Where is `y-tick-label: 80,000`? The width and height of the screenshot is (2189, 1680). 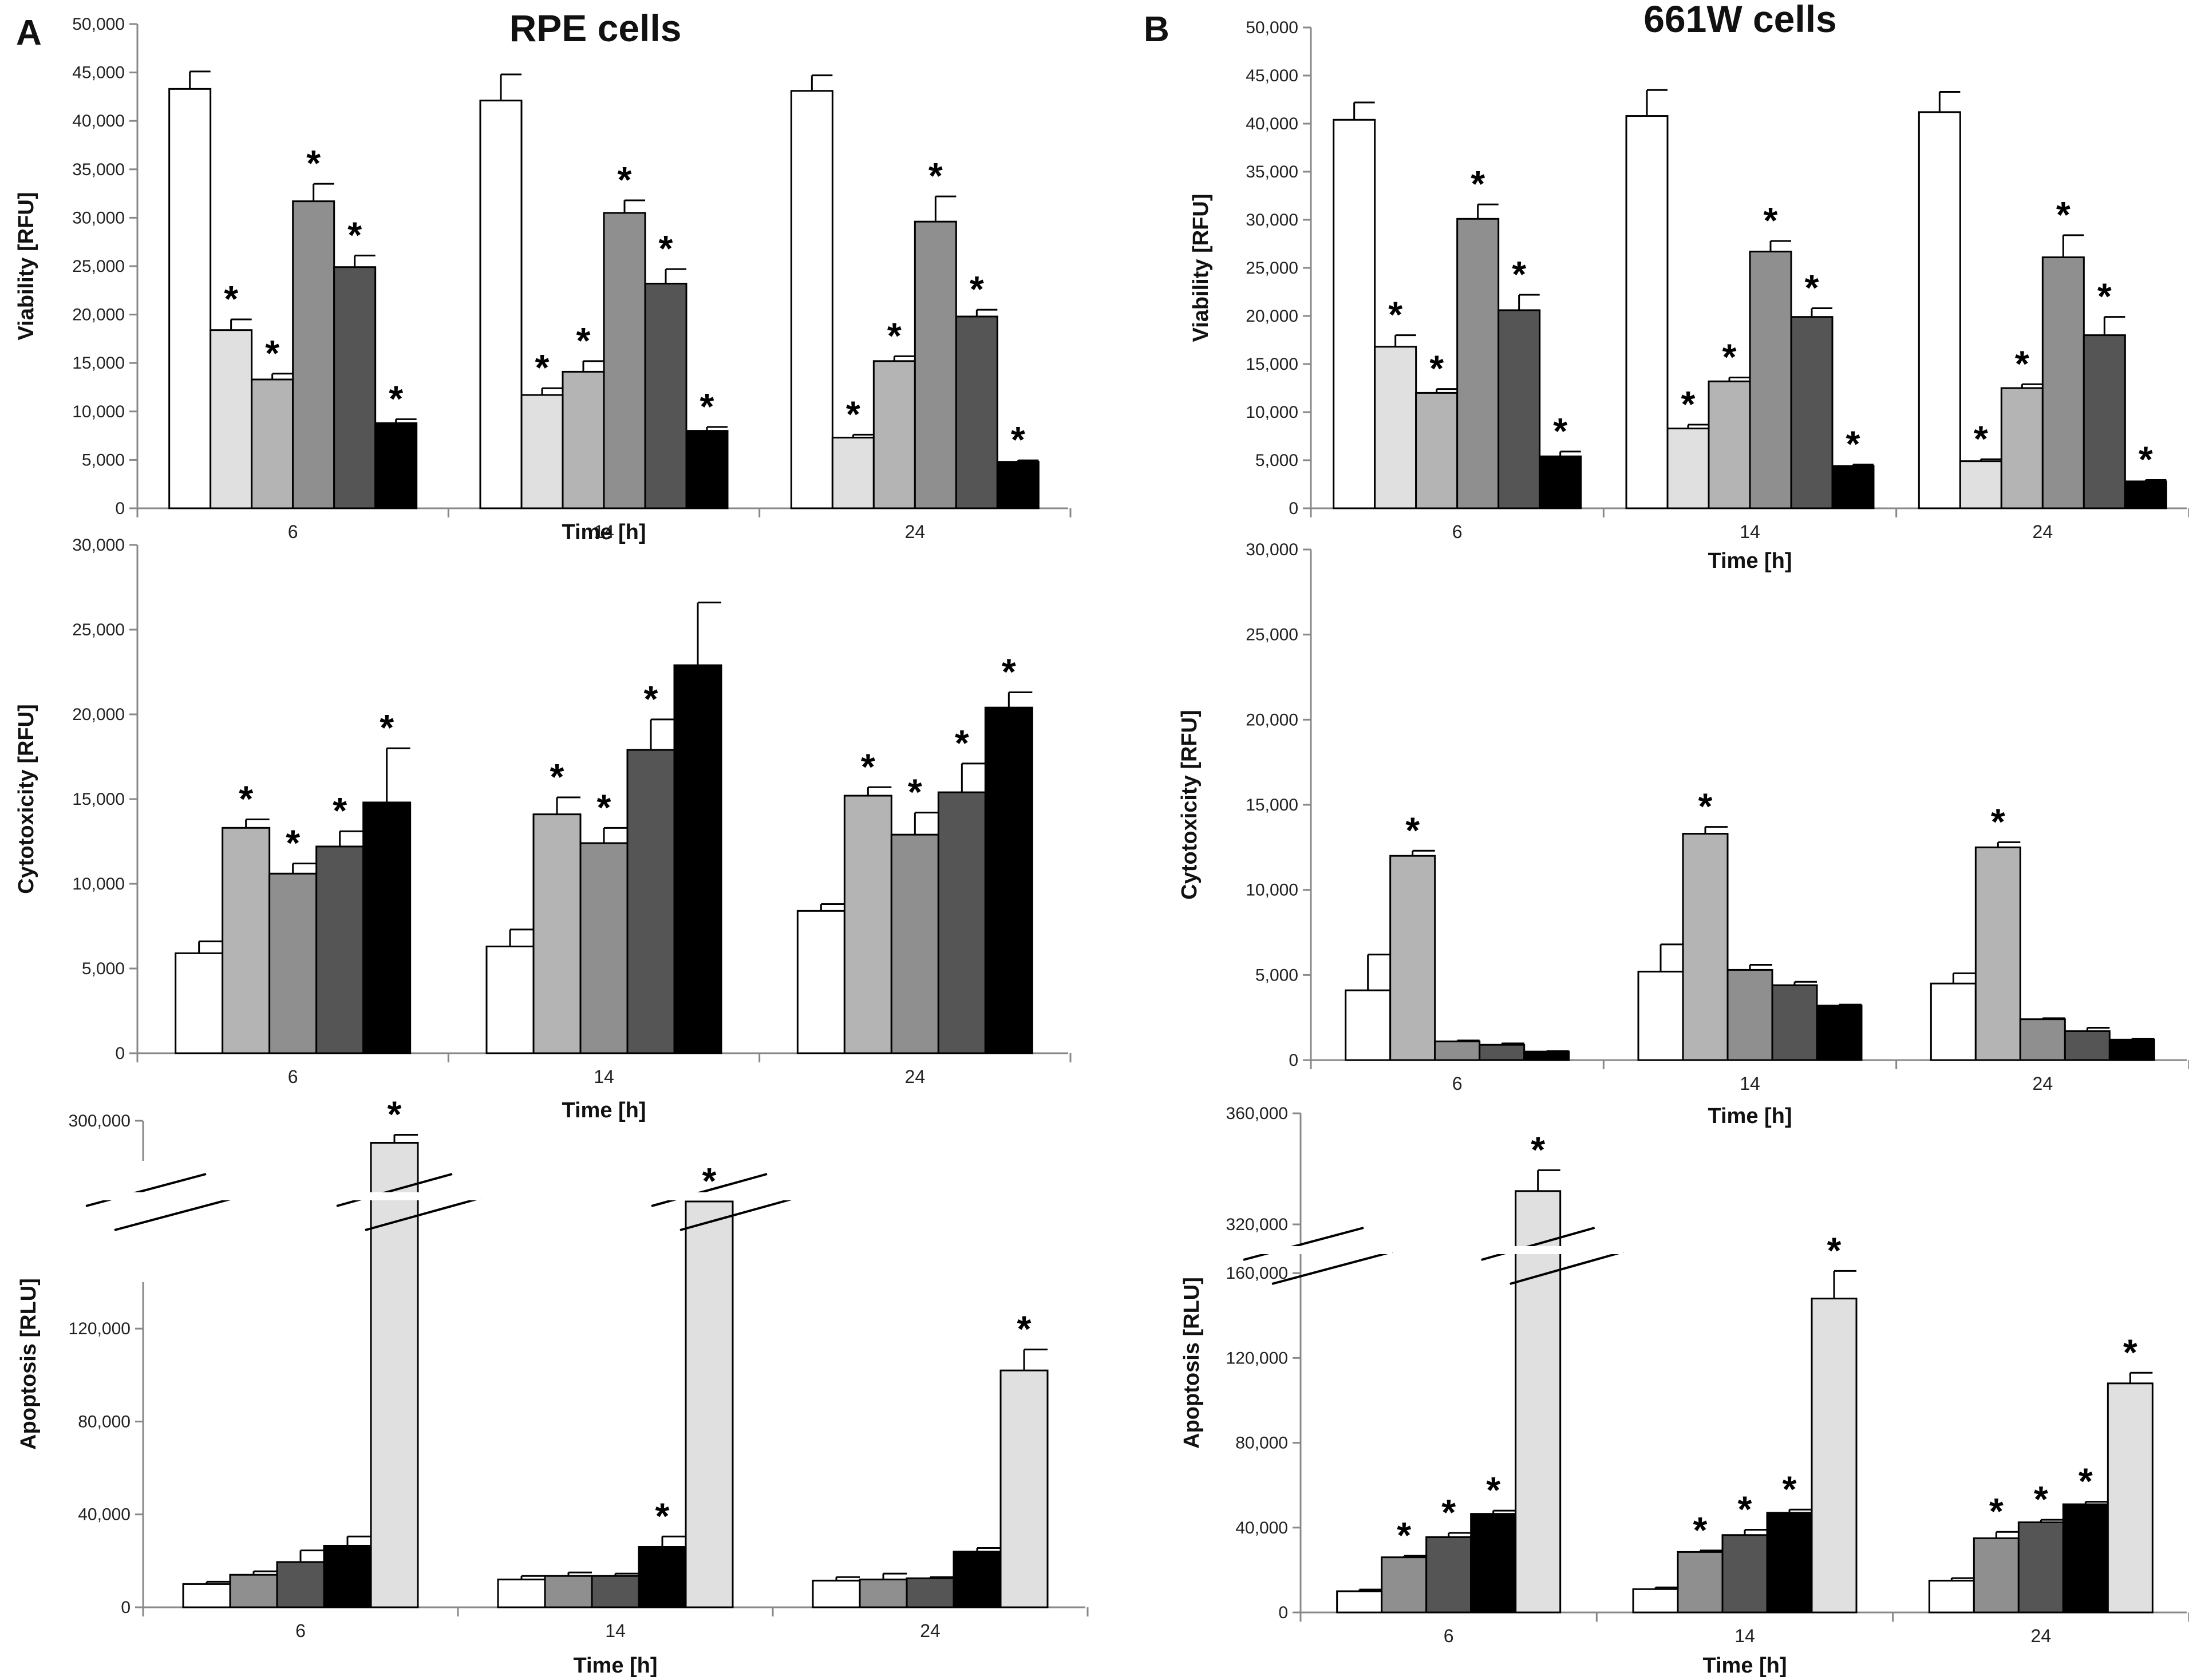
y-tick-label: 80,000 is located at coordinates (104, 1421).